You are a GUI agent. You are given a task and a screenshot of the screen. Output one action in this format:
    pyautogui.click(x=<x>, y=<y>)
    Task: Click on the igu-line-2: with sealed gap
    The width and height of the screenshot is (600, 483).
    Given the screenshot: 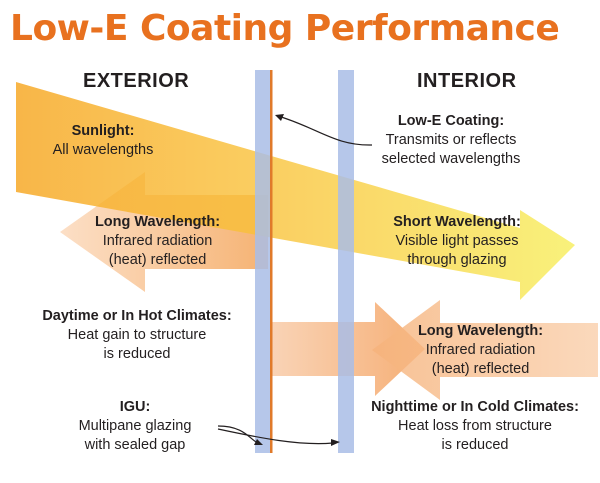 What is the action you would take?
    pyautogui.click(x=135, y=445)
    